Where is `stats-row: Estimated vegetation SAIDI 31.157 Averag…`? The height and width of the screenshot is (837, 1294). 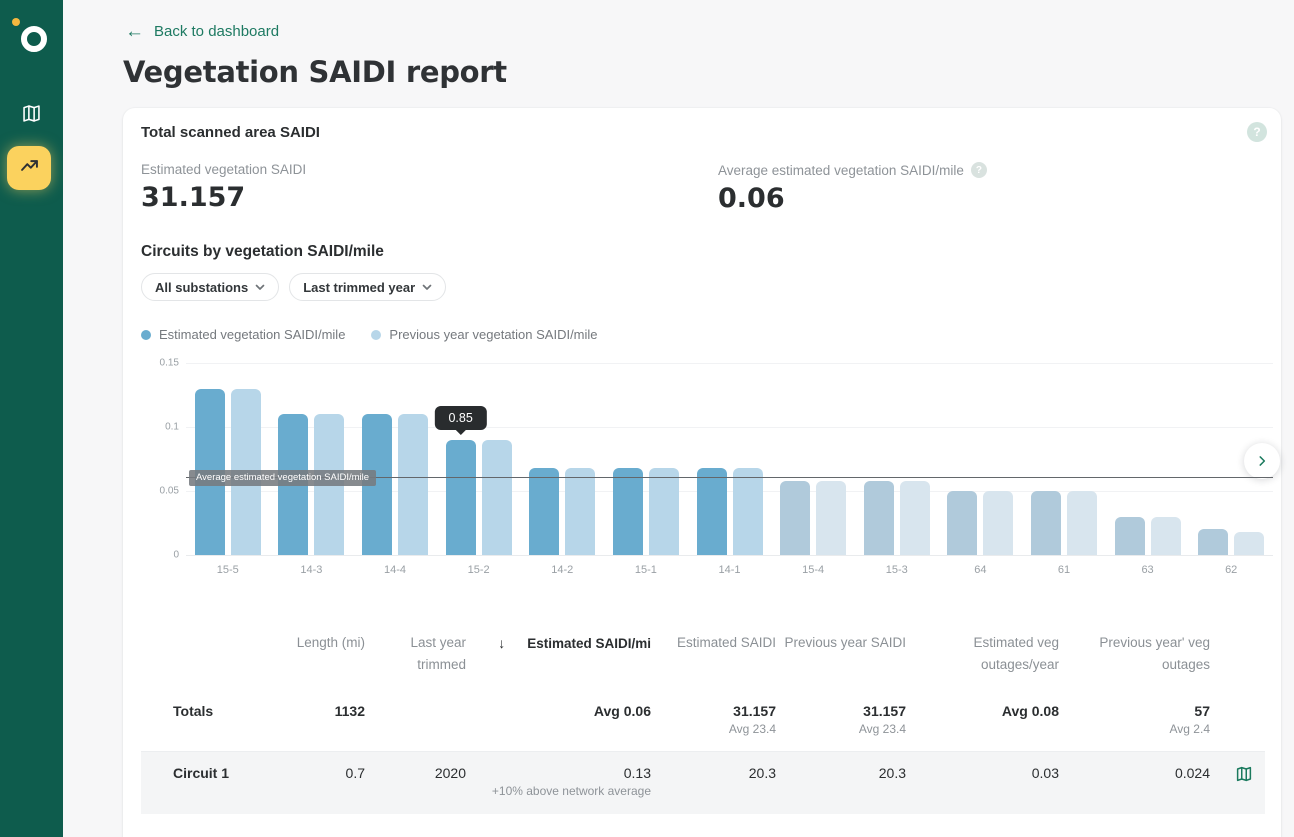
stats-row: Estimated vegetation SAIDI 31.157 Averag… is located at coordinates (702, 188).